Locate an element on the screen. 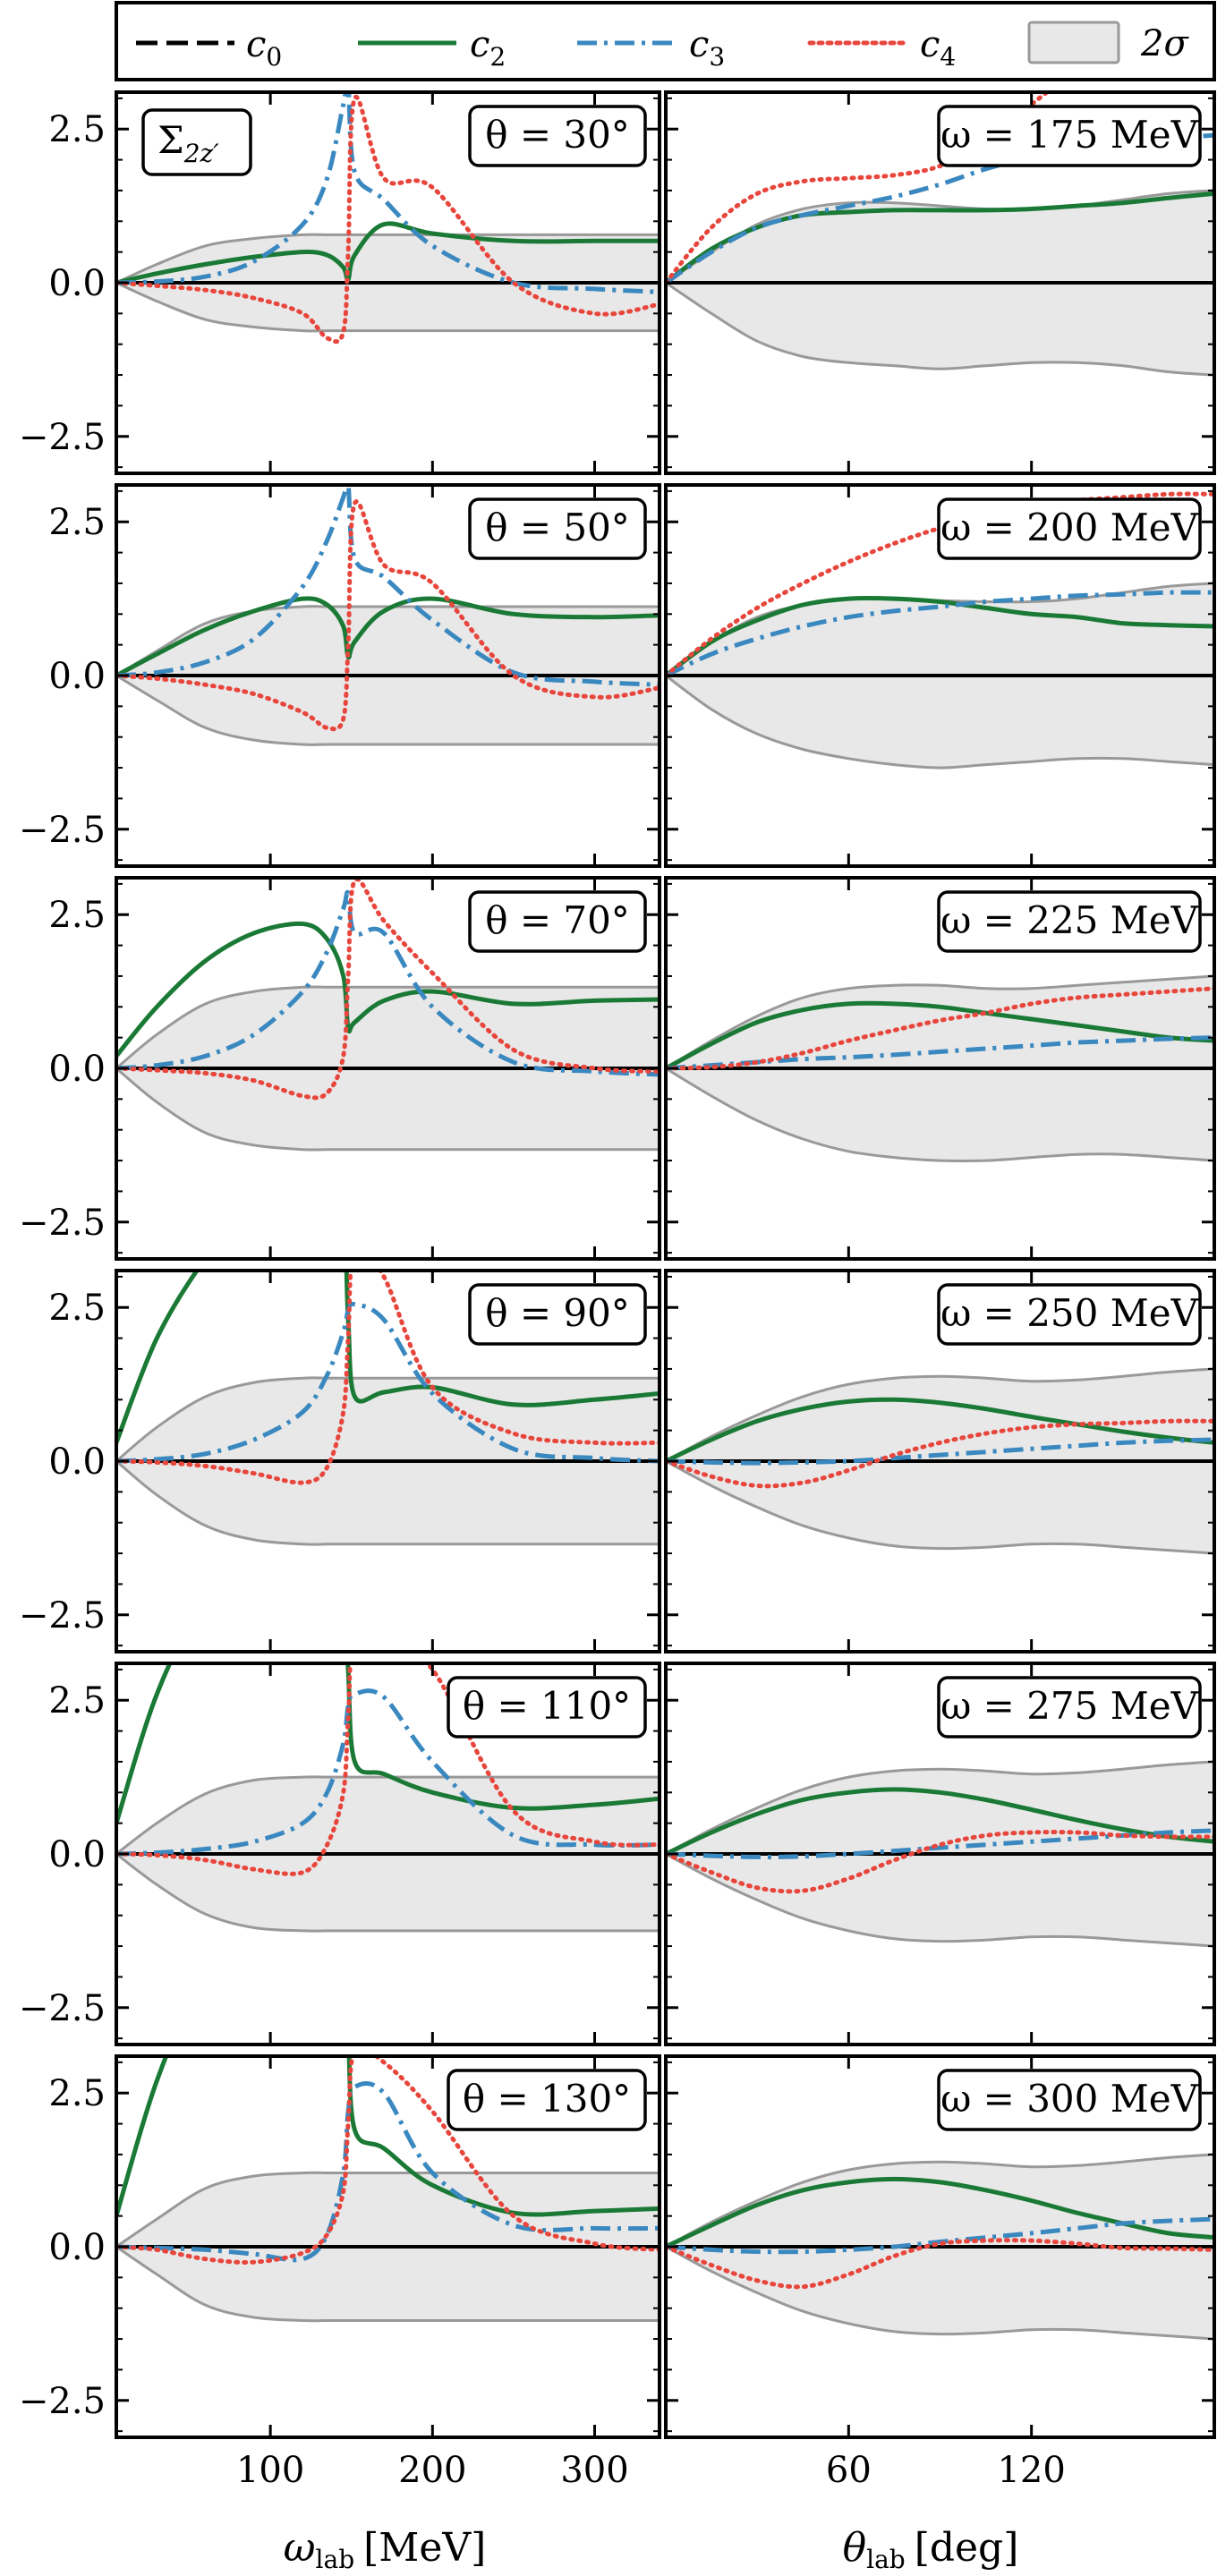 The height and width of the screenshot is (2576, 1217). legend-entry-band: 2σ is located at coordinates (1108, 42).